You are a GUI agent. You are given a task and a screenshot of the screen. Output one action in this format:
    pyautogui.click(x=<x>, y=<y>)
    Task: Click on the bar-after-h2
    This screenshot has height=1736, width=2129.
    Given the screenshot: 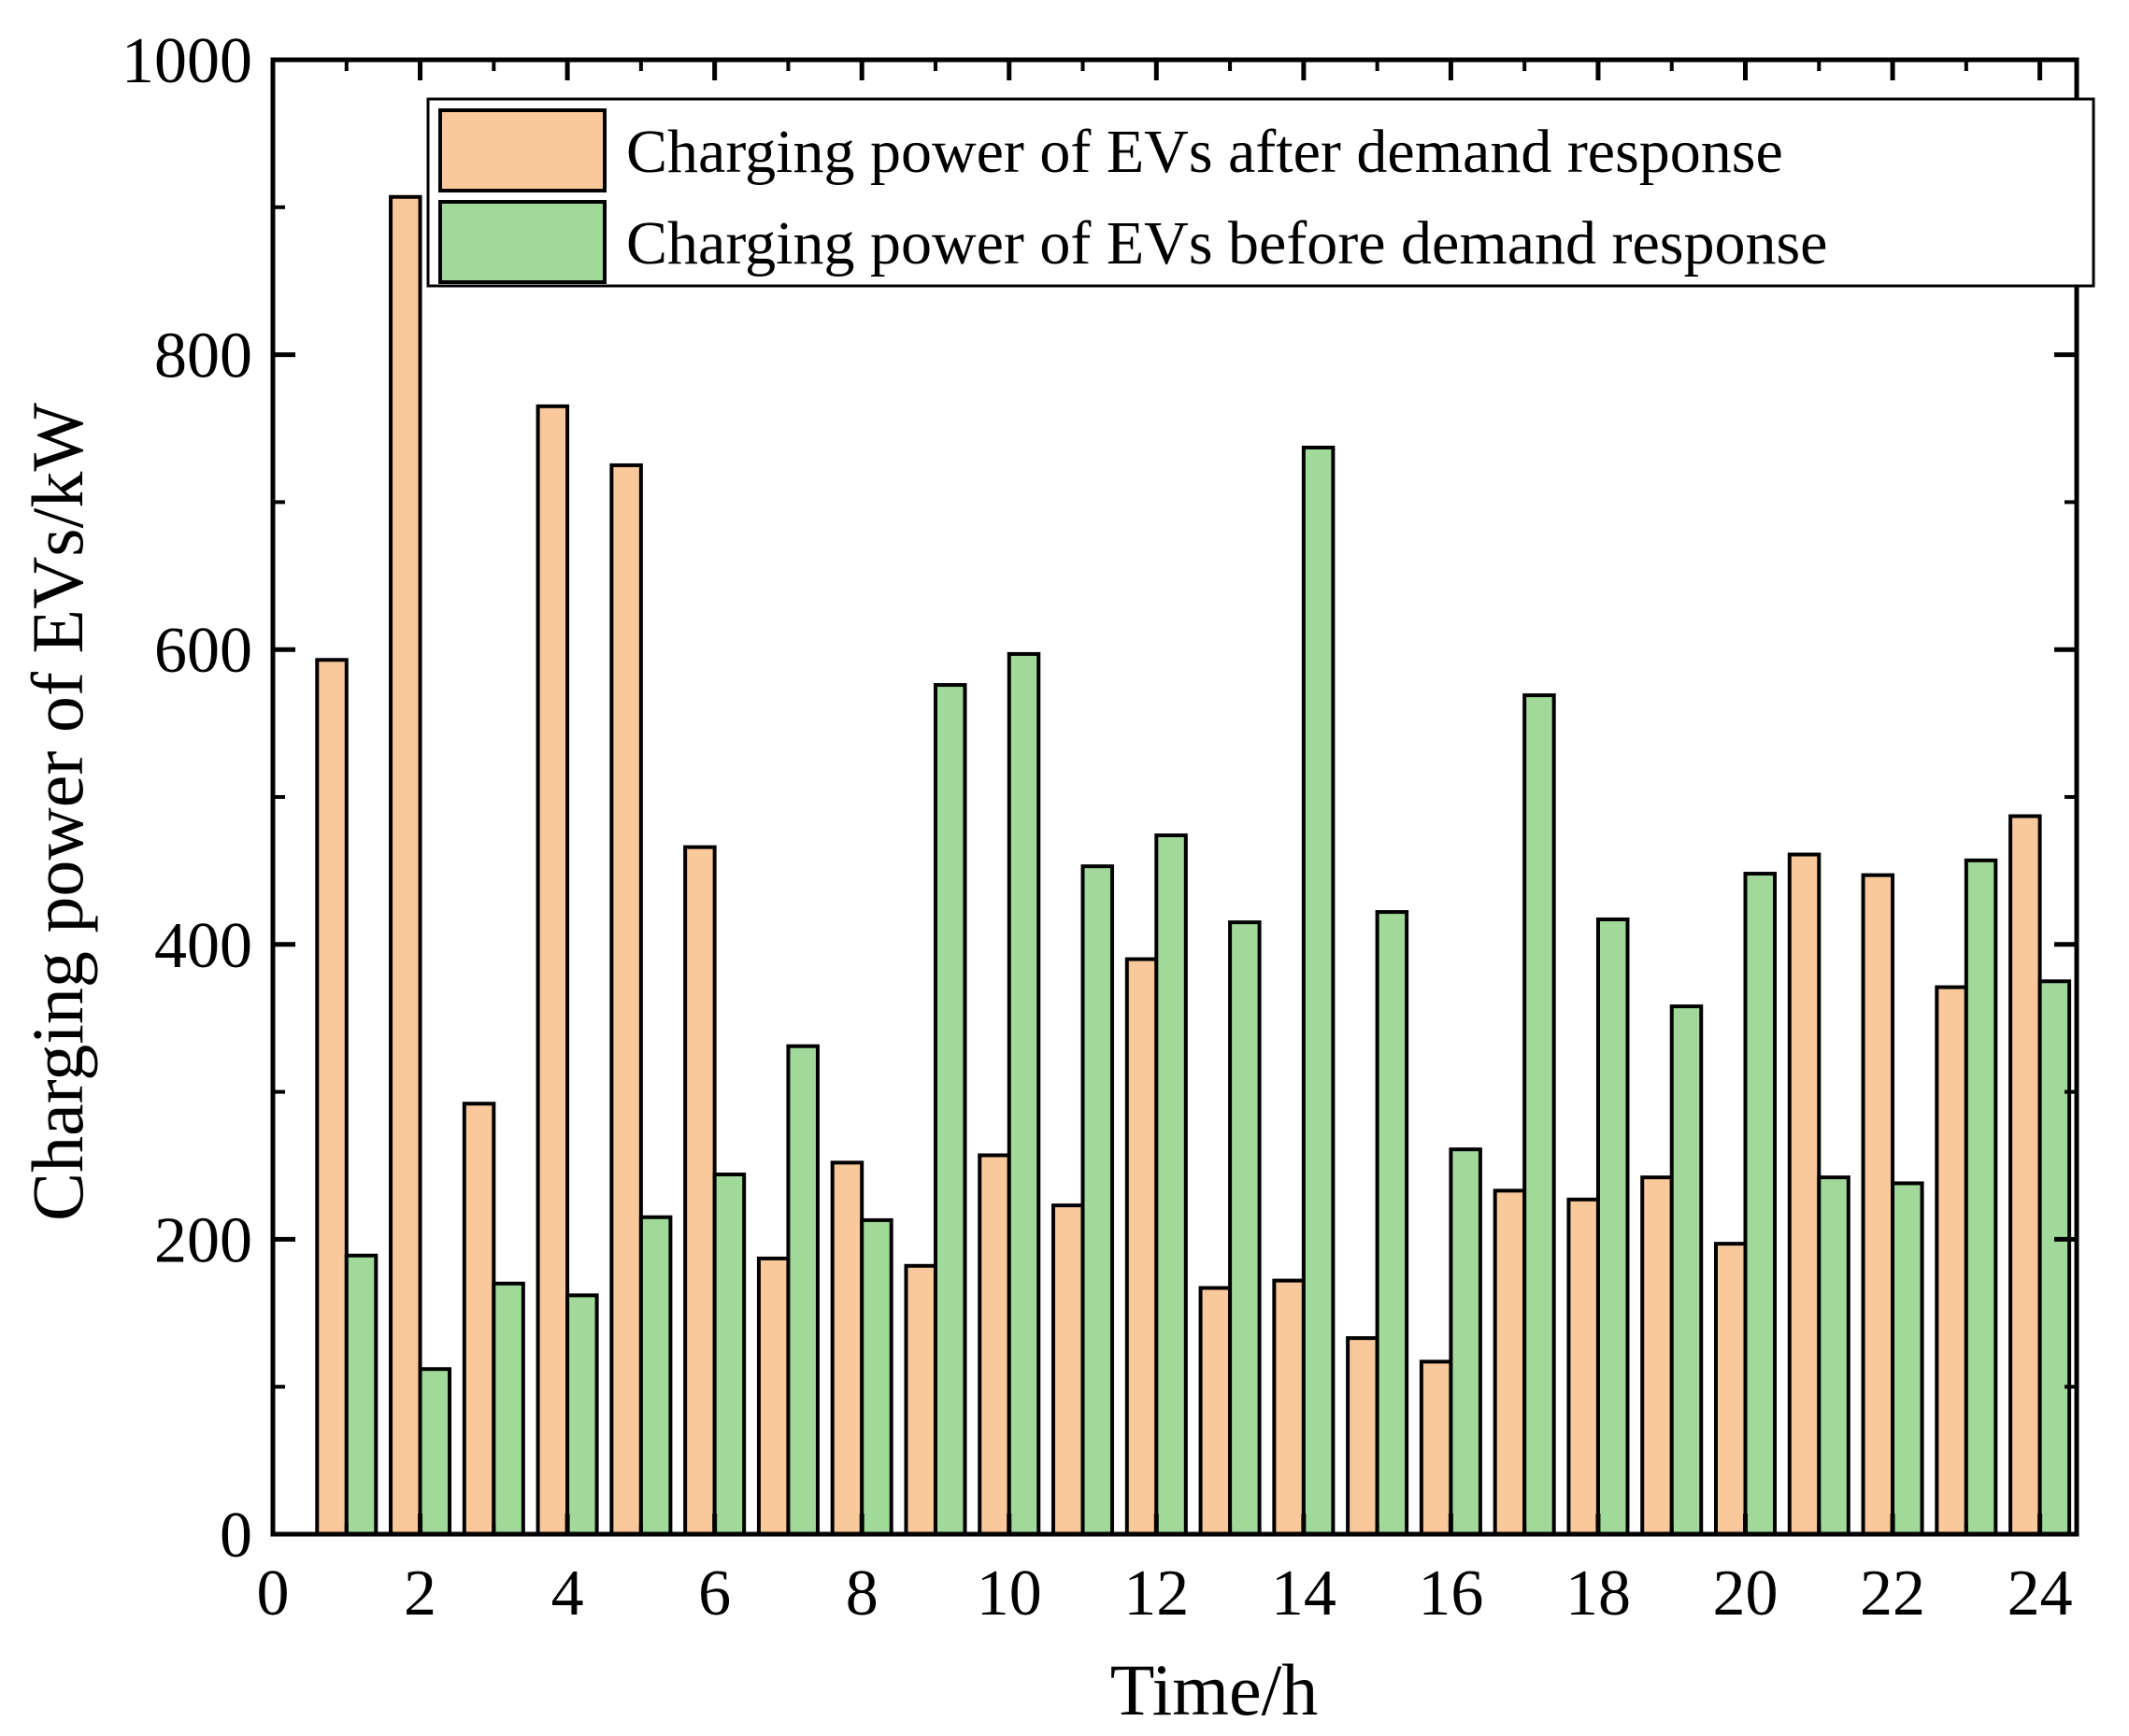 What is the action you would take?
    pyautogui.click(x=406, y=865)
    